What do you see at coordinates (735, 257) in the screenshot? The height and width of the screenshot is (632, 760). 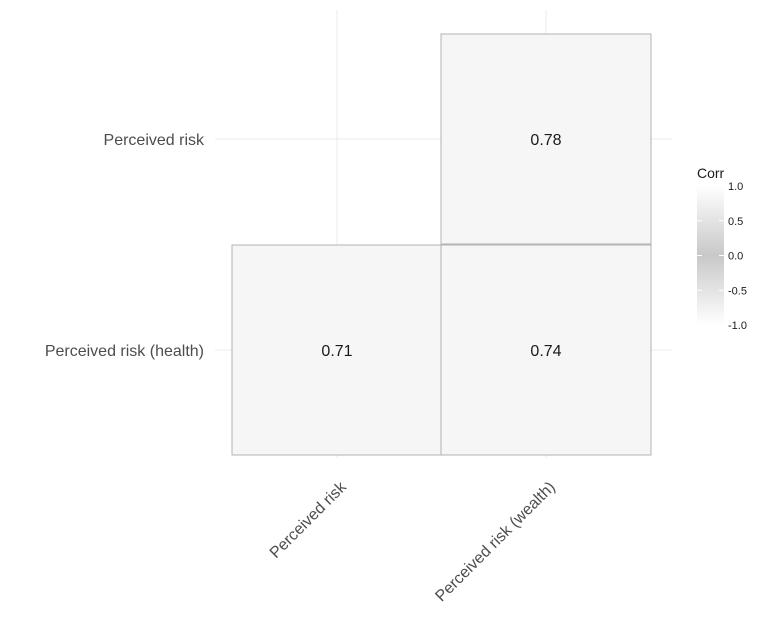 I see `legend-tick-label-2: 0.0` at bounding box center [735, 257].